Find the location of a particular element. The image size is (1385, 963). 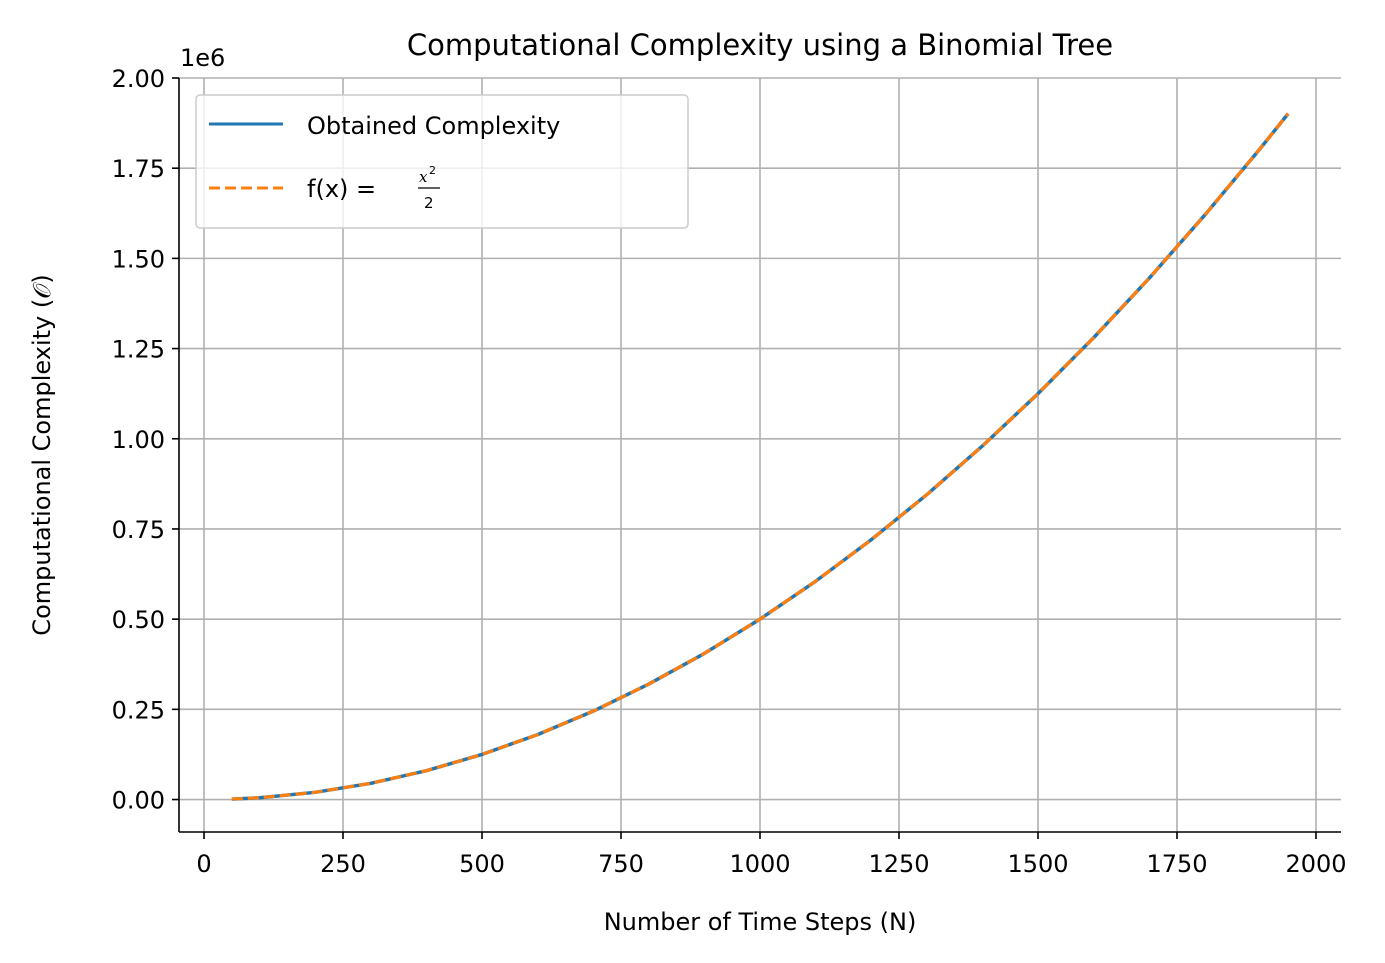

y-tick-label: 2.00 is located at coordinates (138, 79).